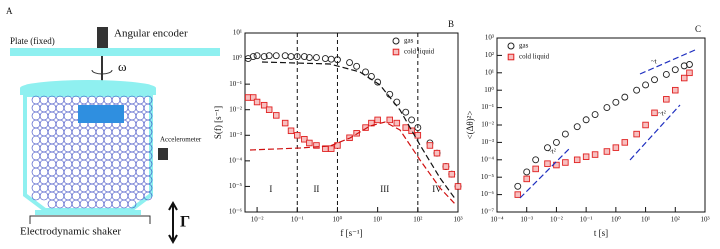 Image resolution: width=720 pixels, height=249 pixels. I want to click on shaker-bracket, so click(90, 219).